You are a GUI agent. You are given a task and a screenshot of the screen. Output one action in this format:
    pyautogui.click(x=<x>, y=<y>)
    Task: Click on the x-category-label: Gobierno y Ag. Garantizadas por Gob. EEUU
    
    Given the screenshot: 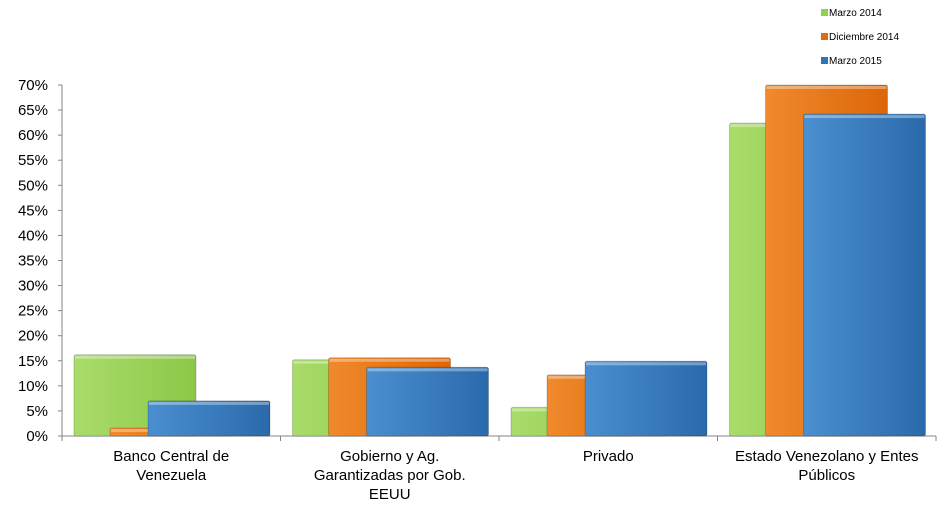 What is the action you would take?
    pyautogui.click(x=390, y=475)
    